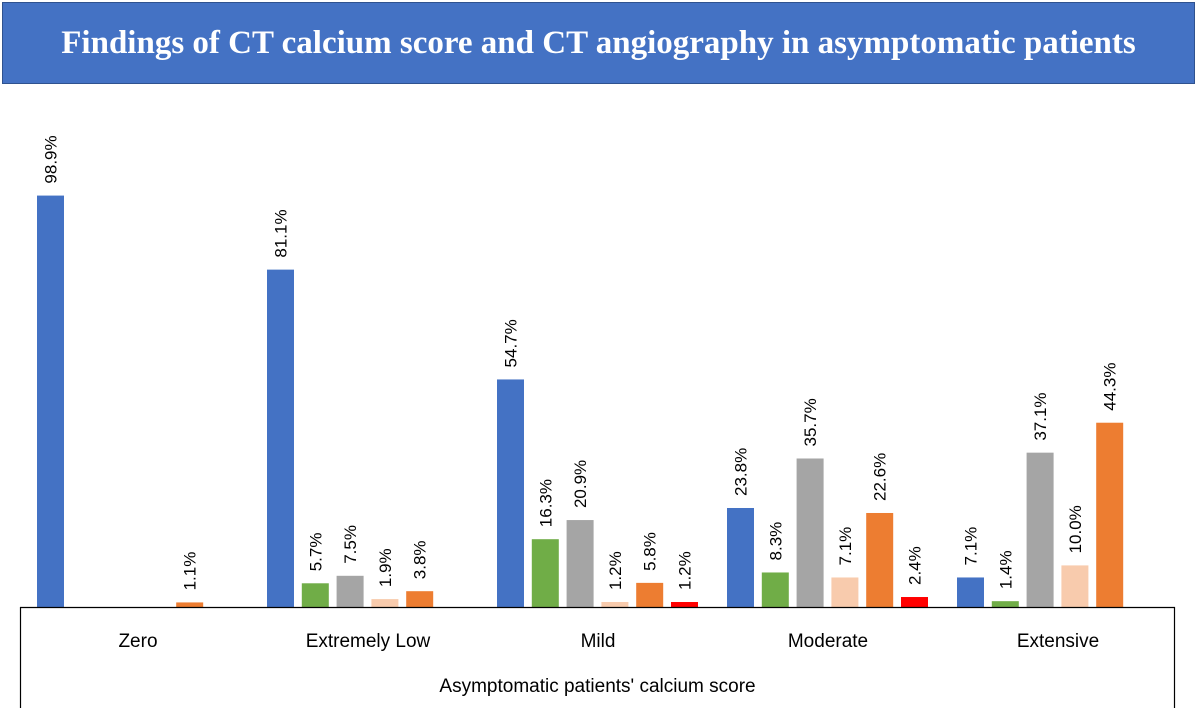 The width and height of the screenshot is (1200, 708). Describe the element at coordinates (545, 503) in the screenshot. I see `data-label: 16.3%` at that location.